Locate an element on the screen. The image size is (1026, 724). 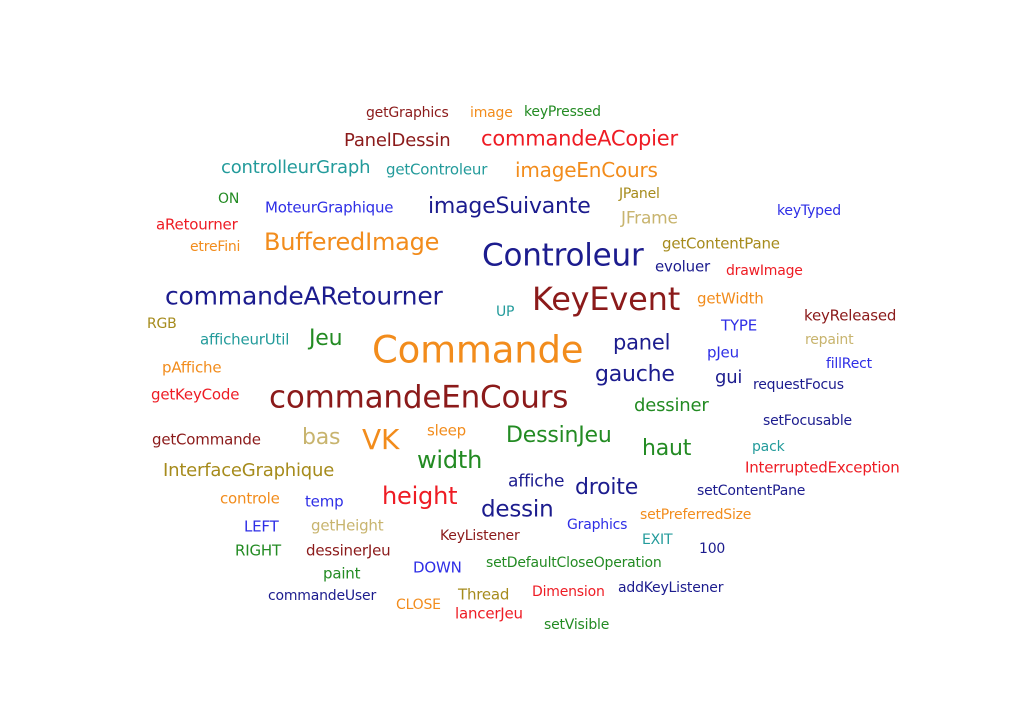
word-commandeARetourner: commandeARetourner is located at coordinates (304, 296).